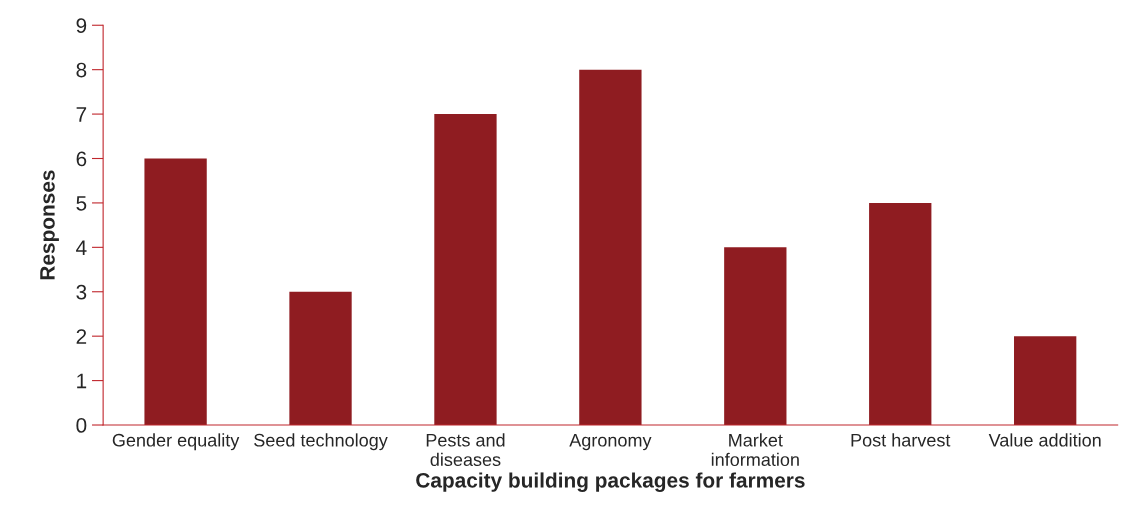 This screenshot has height=526, width=1121. What do you see at coordinates (755, 450) in the screenshot?
I see `x-tick-label: Market information` at bounding box center [755, 450].